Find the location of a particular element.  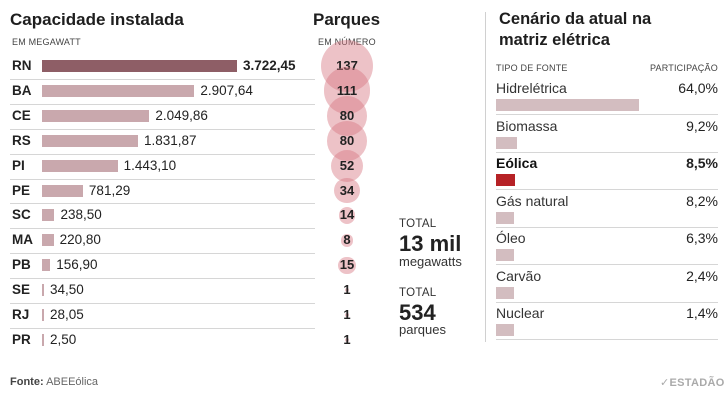

capacity-title: Capacidade instalada is located at coordinates (97, 19).